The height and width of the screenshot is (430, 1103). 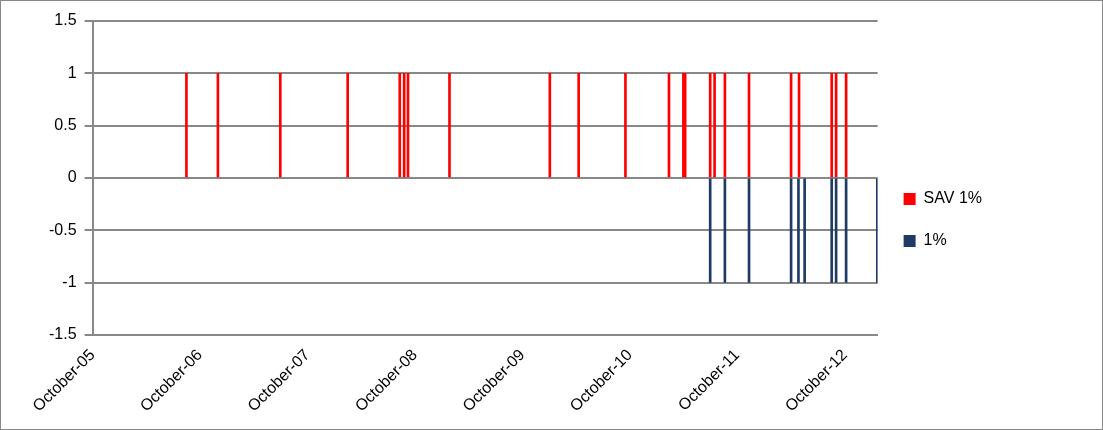 What do you see at coordinates (62, 229) in the screenshot?
I see `y-tick-label: -0.5` at bounding box center [62, 229].